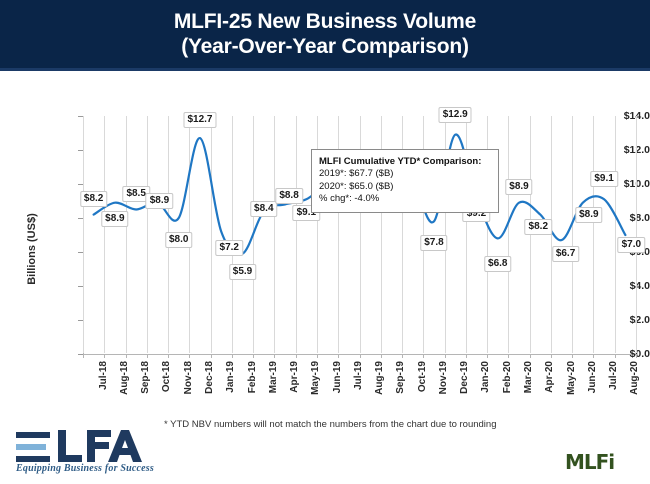 This screenshot has height=484, width=650. I want to click on x-axis-tick-label: Aug-19, so click(380, 378).